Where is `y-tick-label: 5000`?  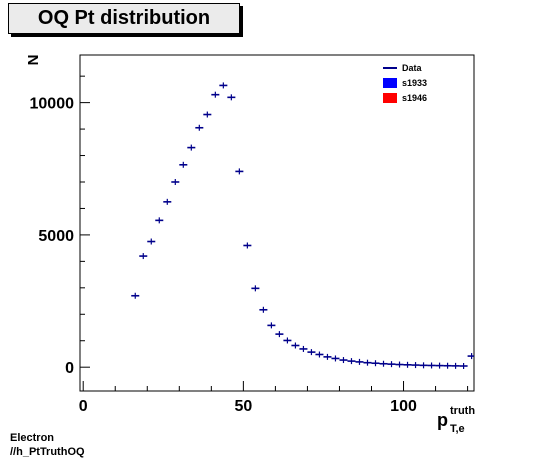
y-tick-label: 5000 is located at coordinates (56, 236).